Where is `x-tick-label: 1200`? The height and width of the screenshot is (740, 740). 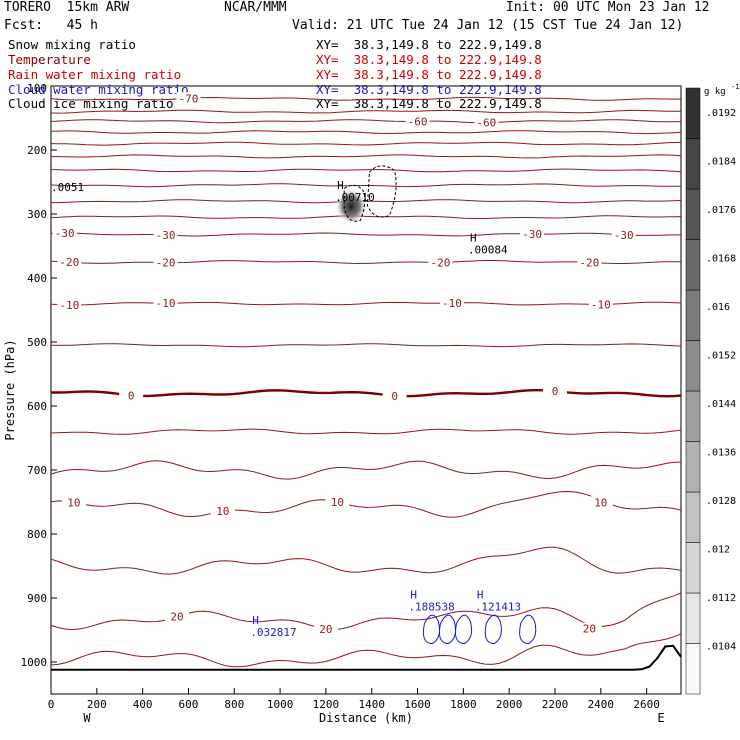
x-tick-label: 1200 is located at coordinates (326, 704).